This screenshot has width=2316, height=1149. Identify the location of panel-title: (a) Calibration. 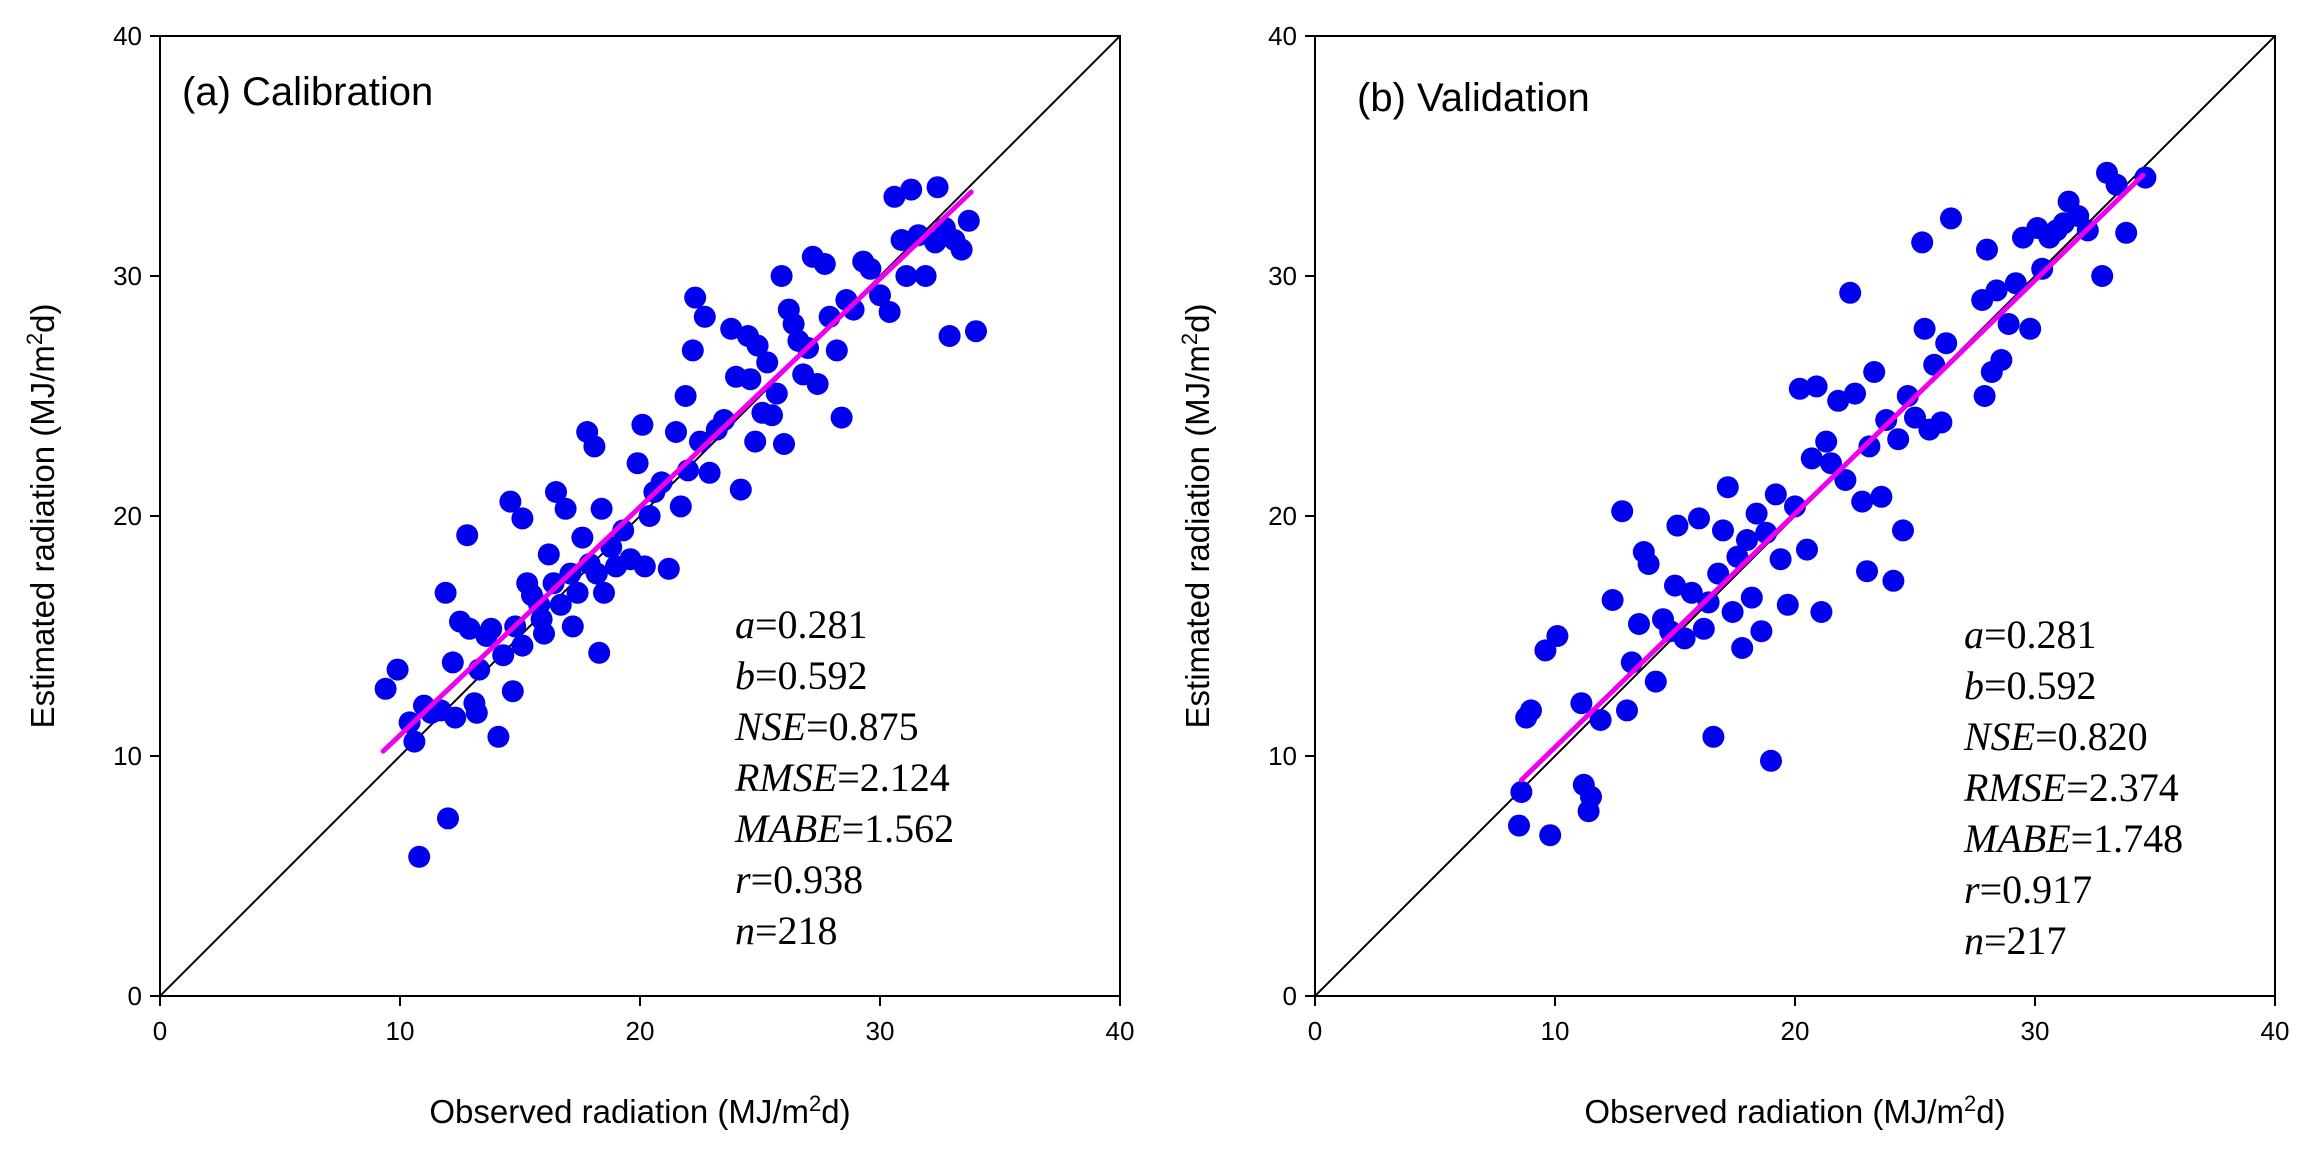
(307, 92).